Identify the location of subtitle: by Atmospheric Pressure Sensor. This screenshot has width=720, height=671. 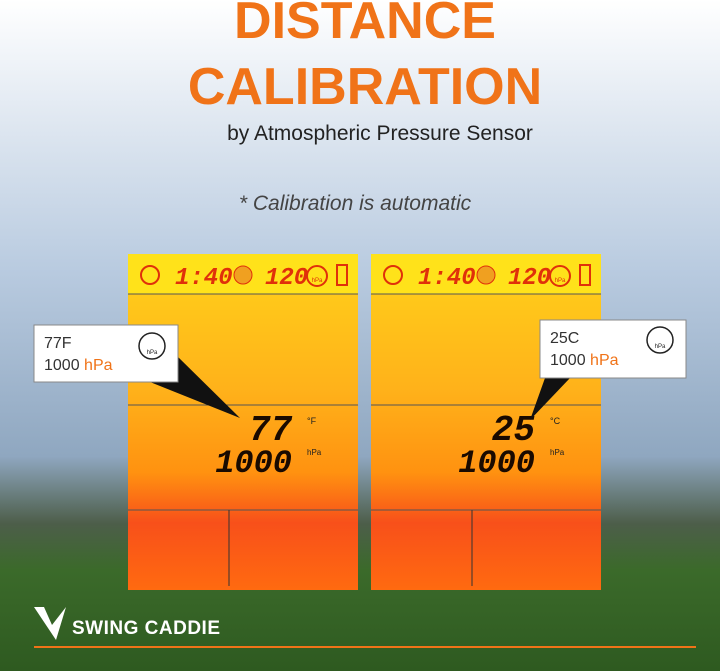
(380, 133).